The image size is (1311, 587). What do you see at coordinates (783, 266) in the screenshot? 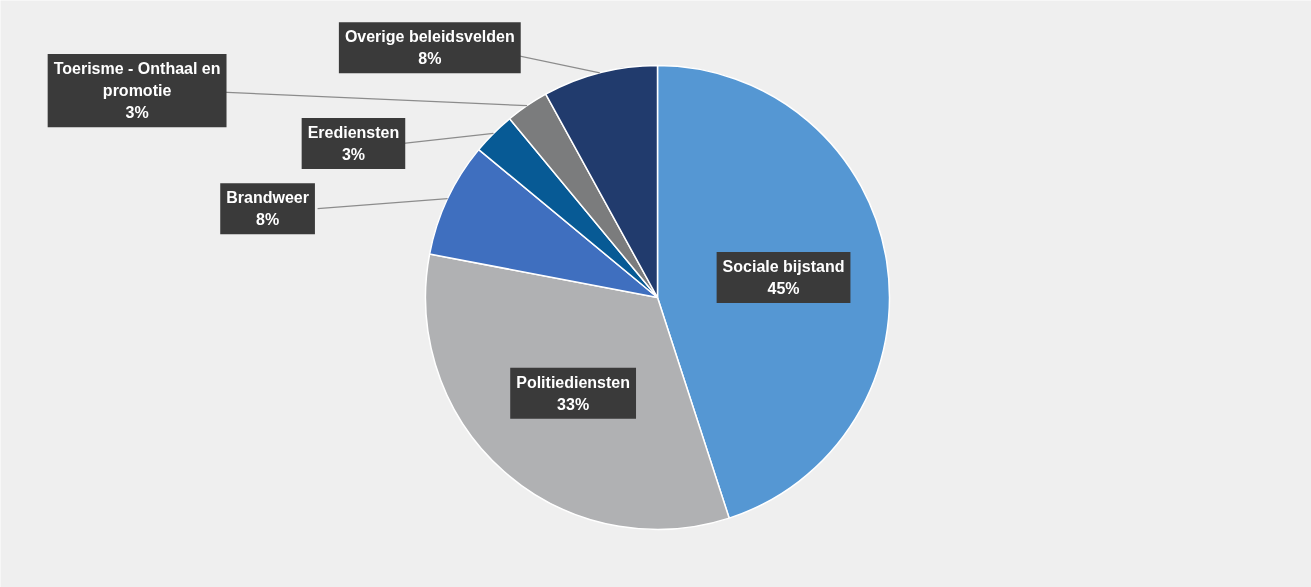
I see `slice-label: Sociale bijstand` at bounding box center [783, 266].